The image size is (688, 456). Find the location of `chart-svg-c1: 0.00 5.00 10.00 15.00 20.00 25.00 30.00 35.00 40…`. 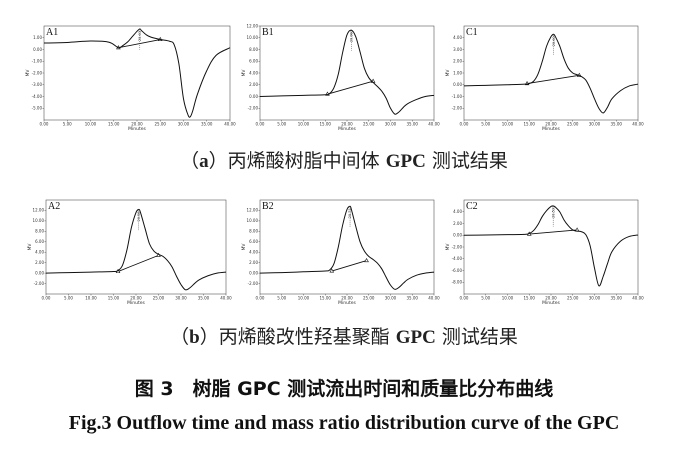

chart-svg-c1: 0.00 5.00 10.00 15.00 20.00 25.00 30.00 35.00 40… is located at coordinates (544, 78).